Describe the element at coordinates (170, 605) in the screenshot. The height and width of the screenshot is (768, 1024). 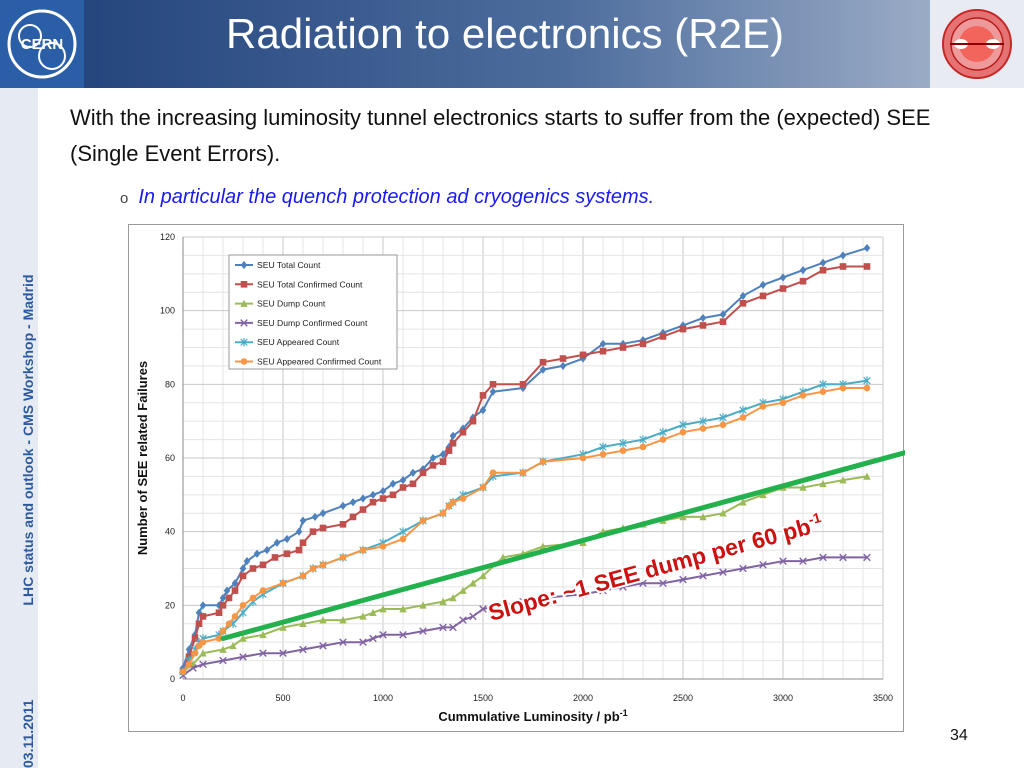
I see `y-tick-label: 20` at that location.